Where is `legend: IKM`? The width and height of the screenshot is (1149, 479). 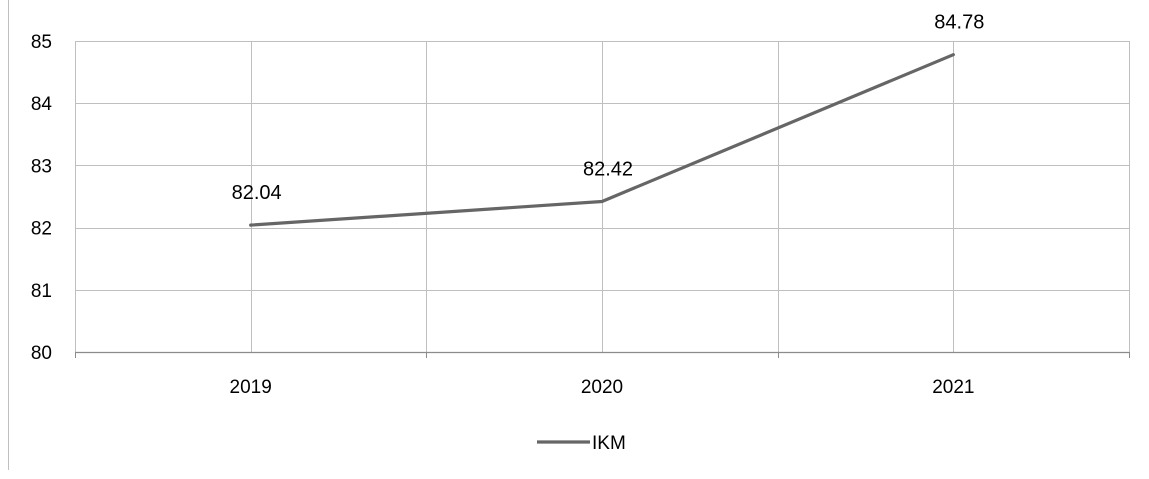 legend: IKM is located at coordinates (581, 443).